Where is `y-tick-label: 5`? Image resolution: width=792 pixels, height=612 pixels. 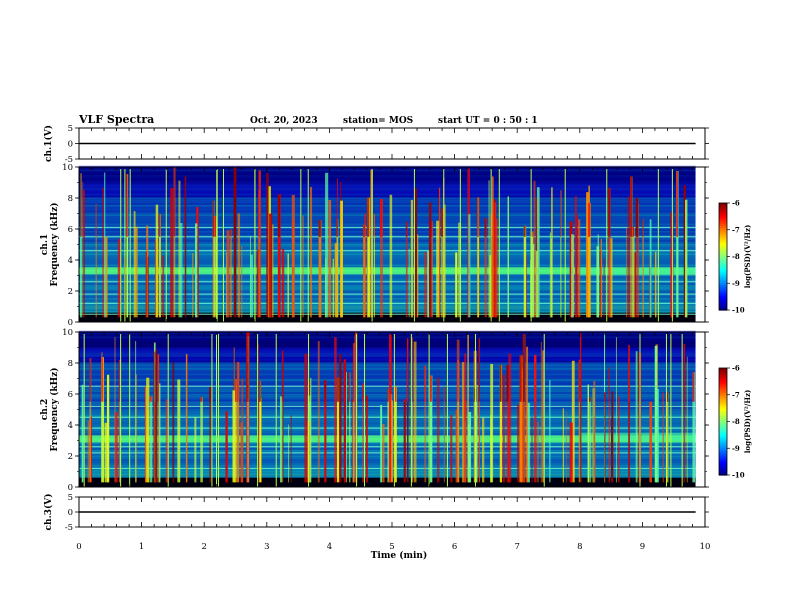 y-tick-label: 5 is located at coordinates (70, 129).